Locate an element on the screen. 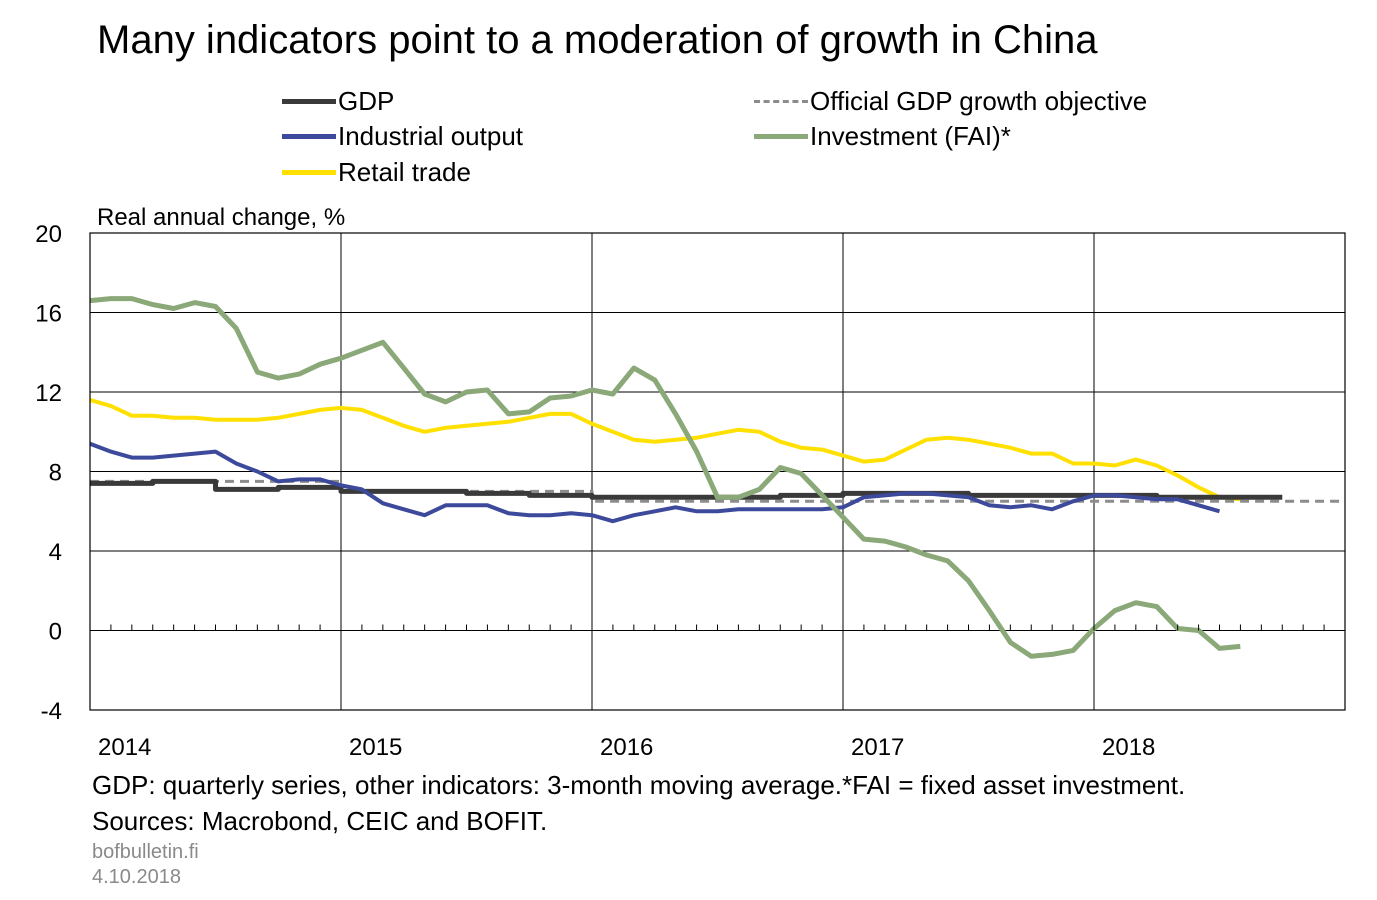  y-tick-label-16: 16 is located at coordinates (48, 314).